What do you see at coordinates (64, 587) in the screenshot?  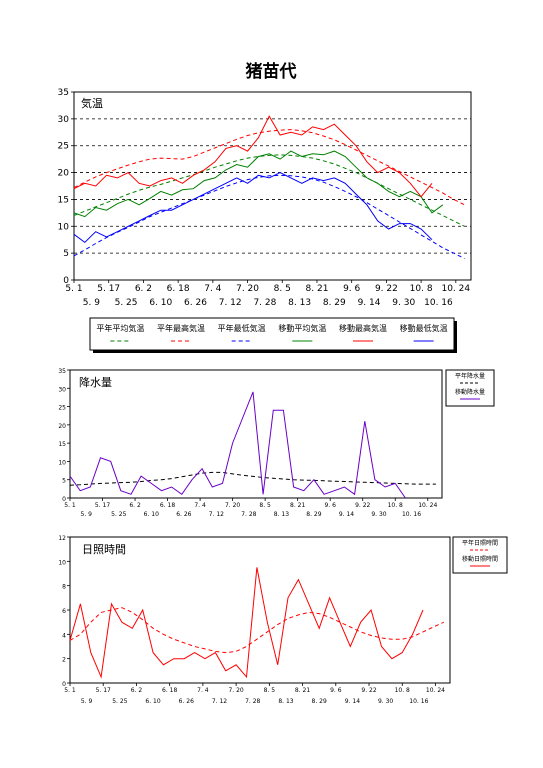 I see `y-tick-label: 8` at bounding box center [64, 587].